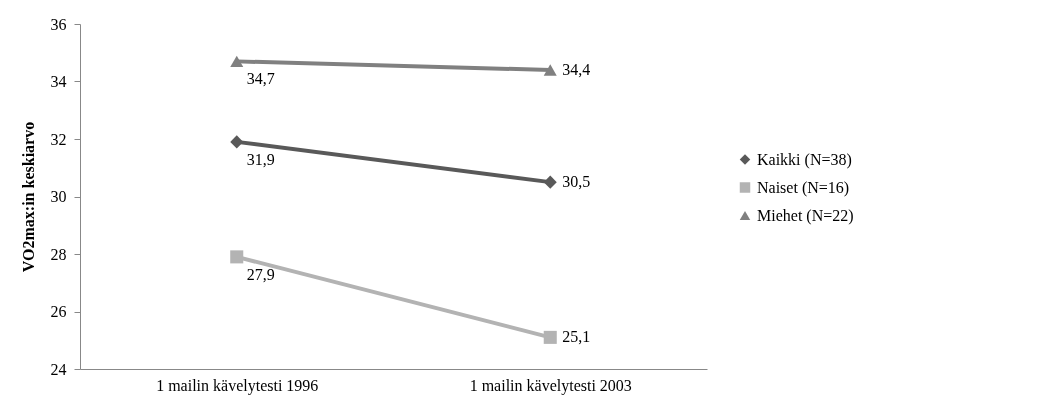  I want to click on y-axis-title: VO2max:in keskiarvo, so click(28, 197).